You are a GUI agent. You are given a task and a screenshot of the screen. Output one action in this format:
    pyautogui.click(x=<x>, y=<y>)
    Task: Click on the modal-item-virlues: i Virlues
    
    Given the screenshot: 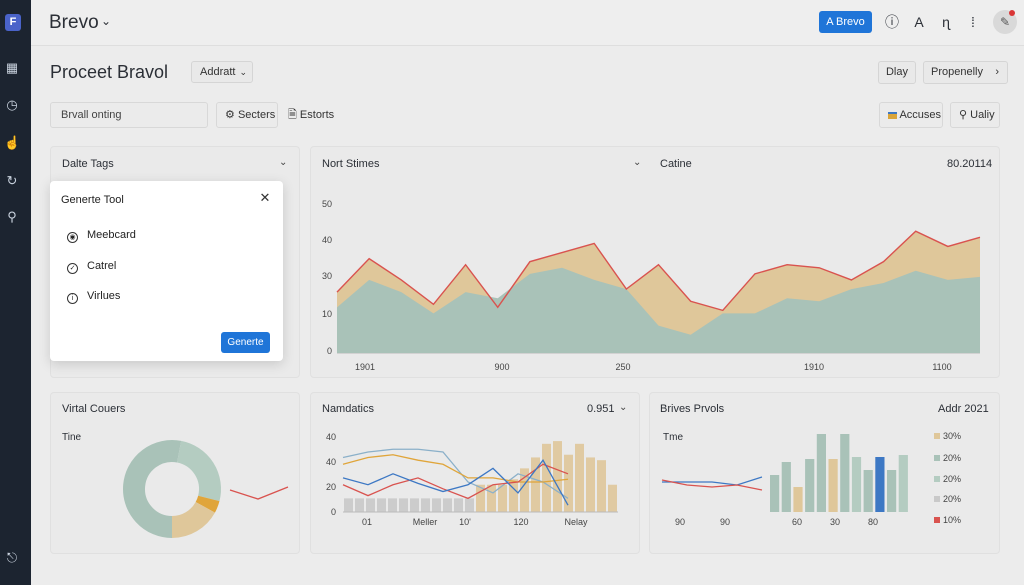 What is the action you would take?
    pyautogui.click(x=93, y=298)
    